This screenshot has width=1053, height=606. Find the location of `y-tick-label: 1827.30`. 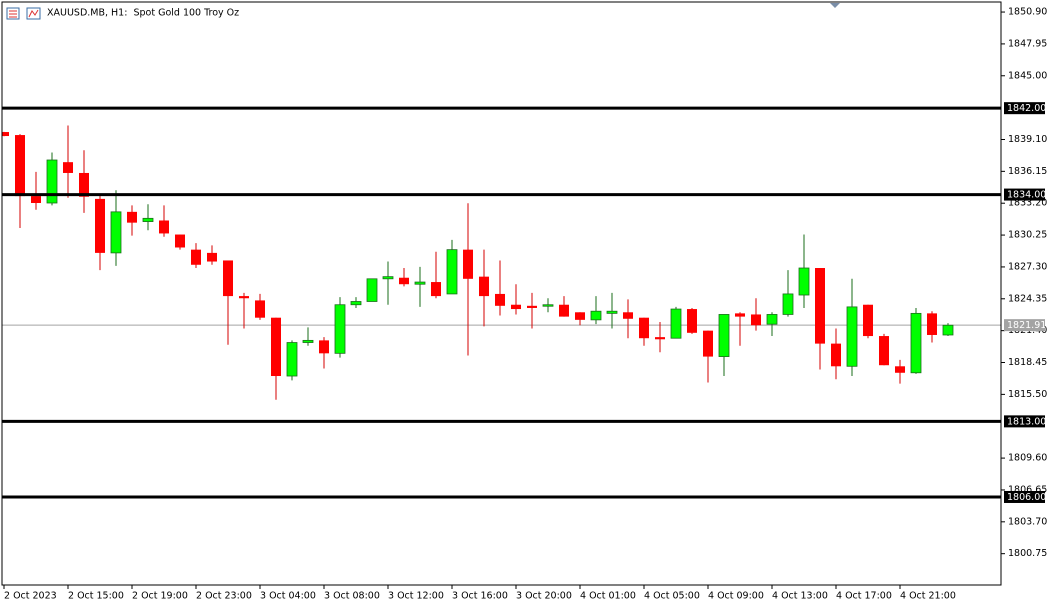

y-tick-label: 1827.30 is located at coordinates (1027, 266).